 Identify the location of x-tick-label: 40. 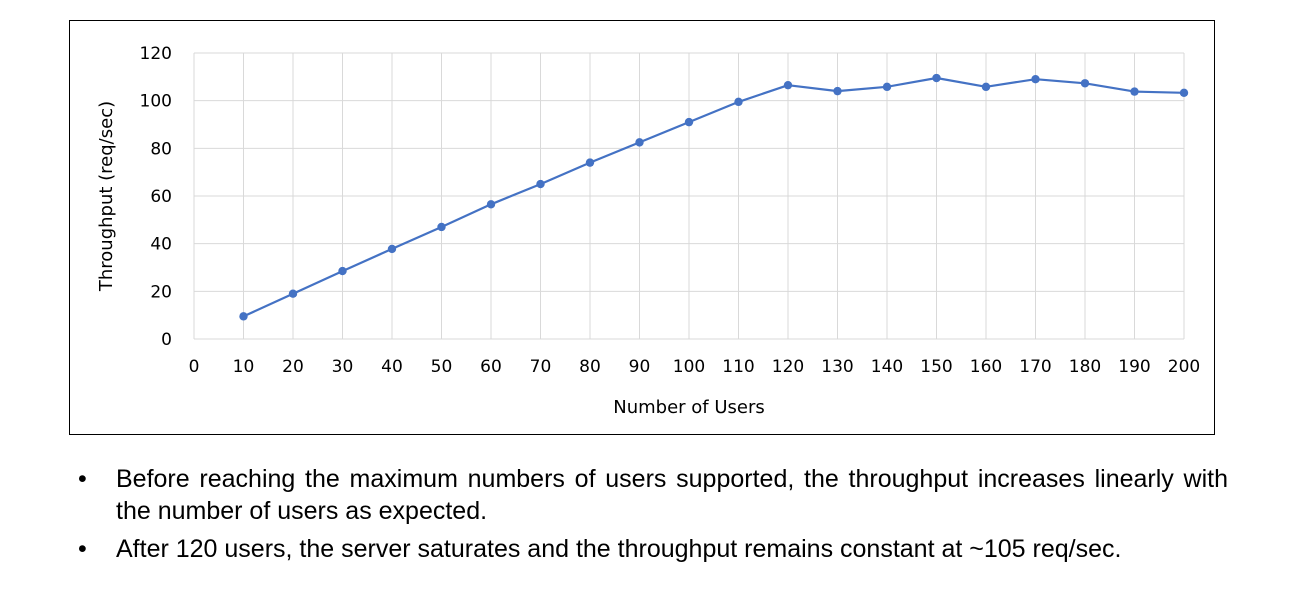
(392, 367).